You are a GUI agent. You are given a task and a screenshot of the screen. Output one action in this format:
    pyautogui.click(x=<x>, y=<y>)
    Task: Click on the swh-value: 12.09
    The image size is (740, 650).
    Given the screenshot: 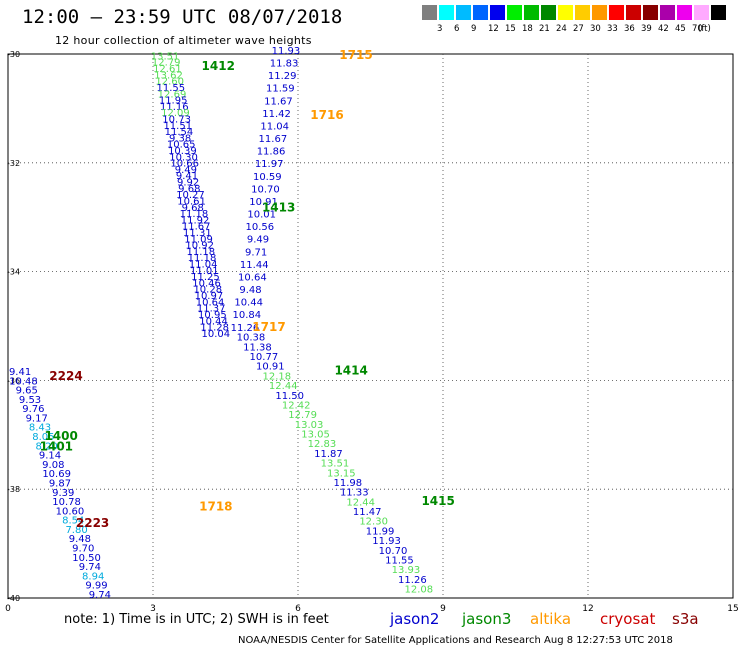 What is the action you would take?
    pyautogui.click(x=175, y=113)
    